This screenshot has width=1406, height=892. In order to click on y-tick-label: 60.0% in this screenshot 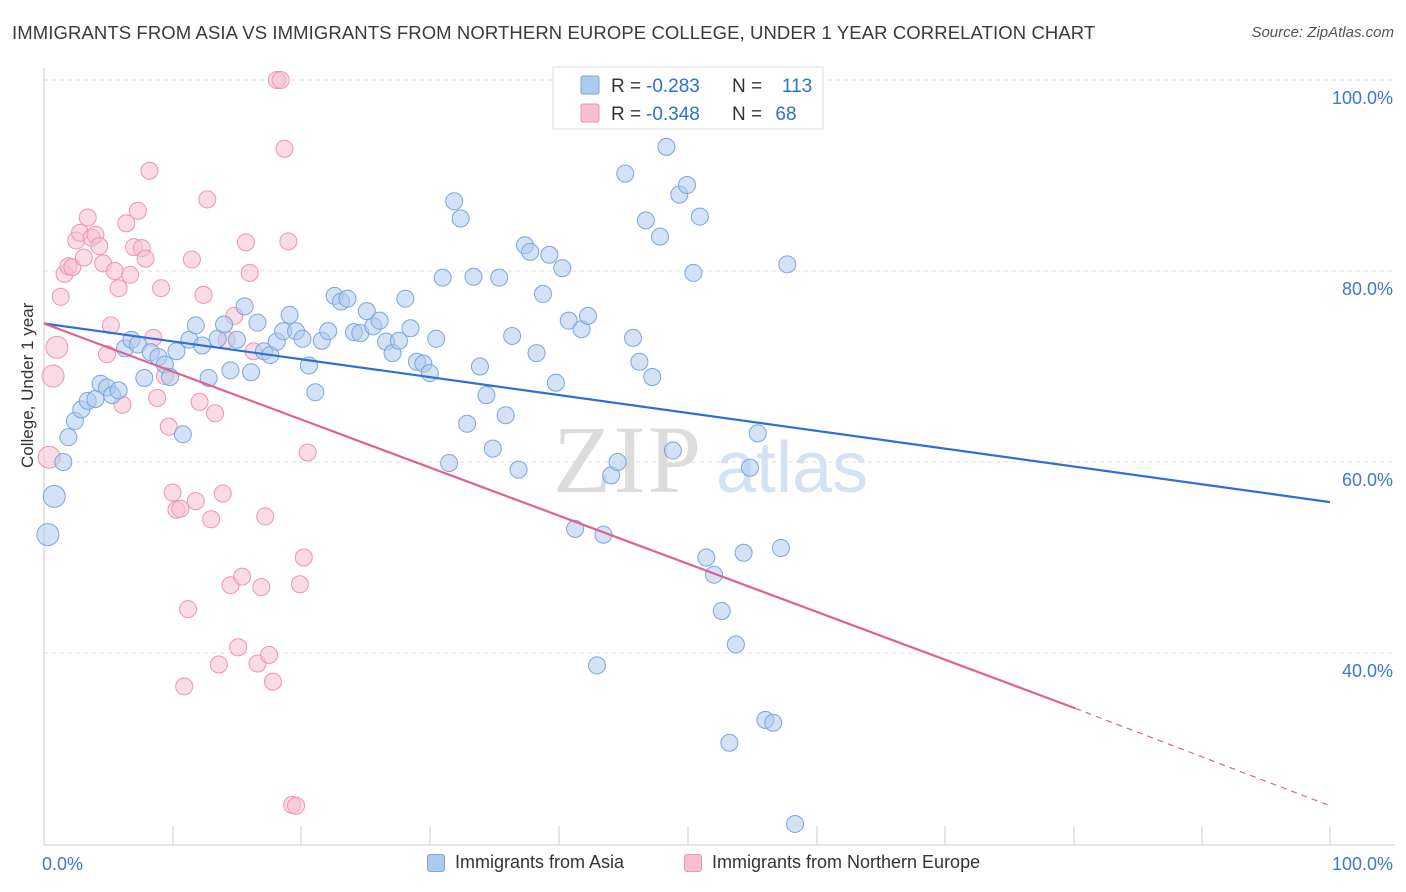, I will do `click(1367, 480)`.